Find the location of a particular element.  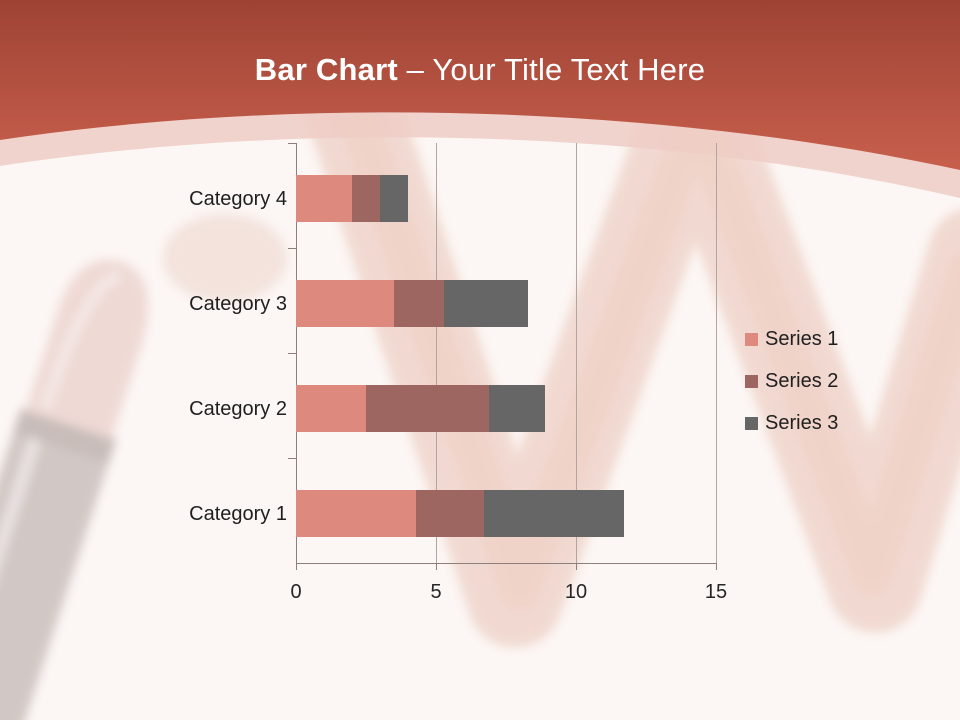

legend: Series 1 Series 2 Series 3 is located at coordinates (791, 381).